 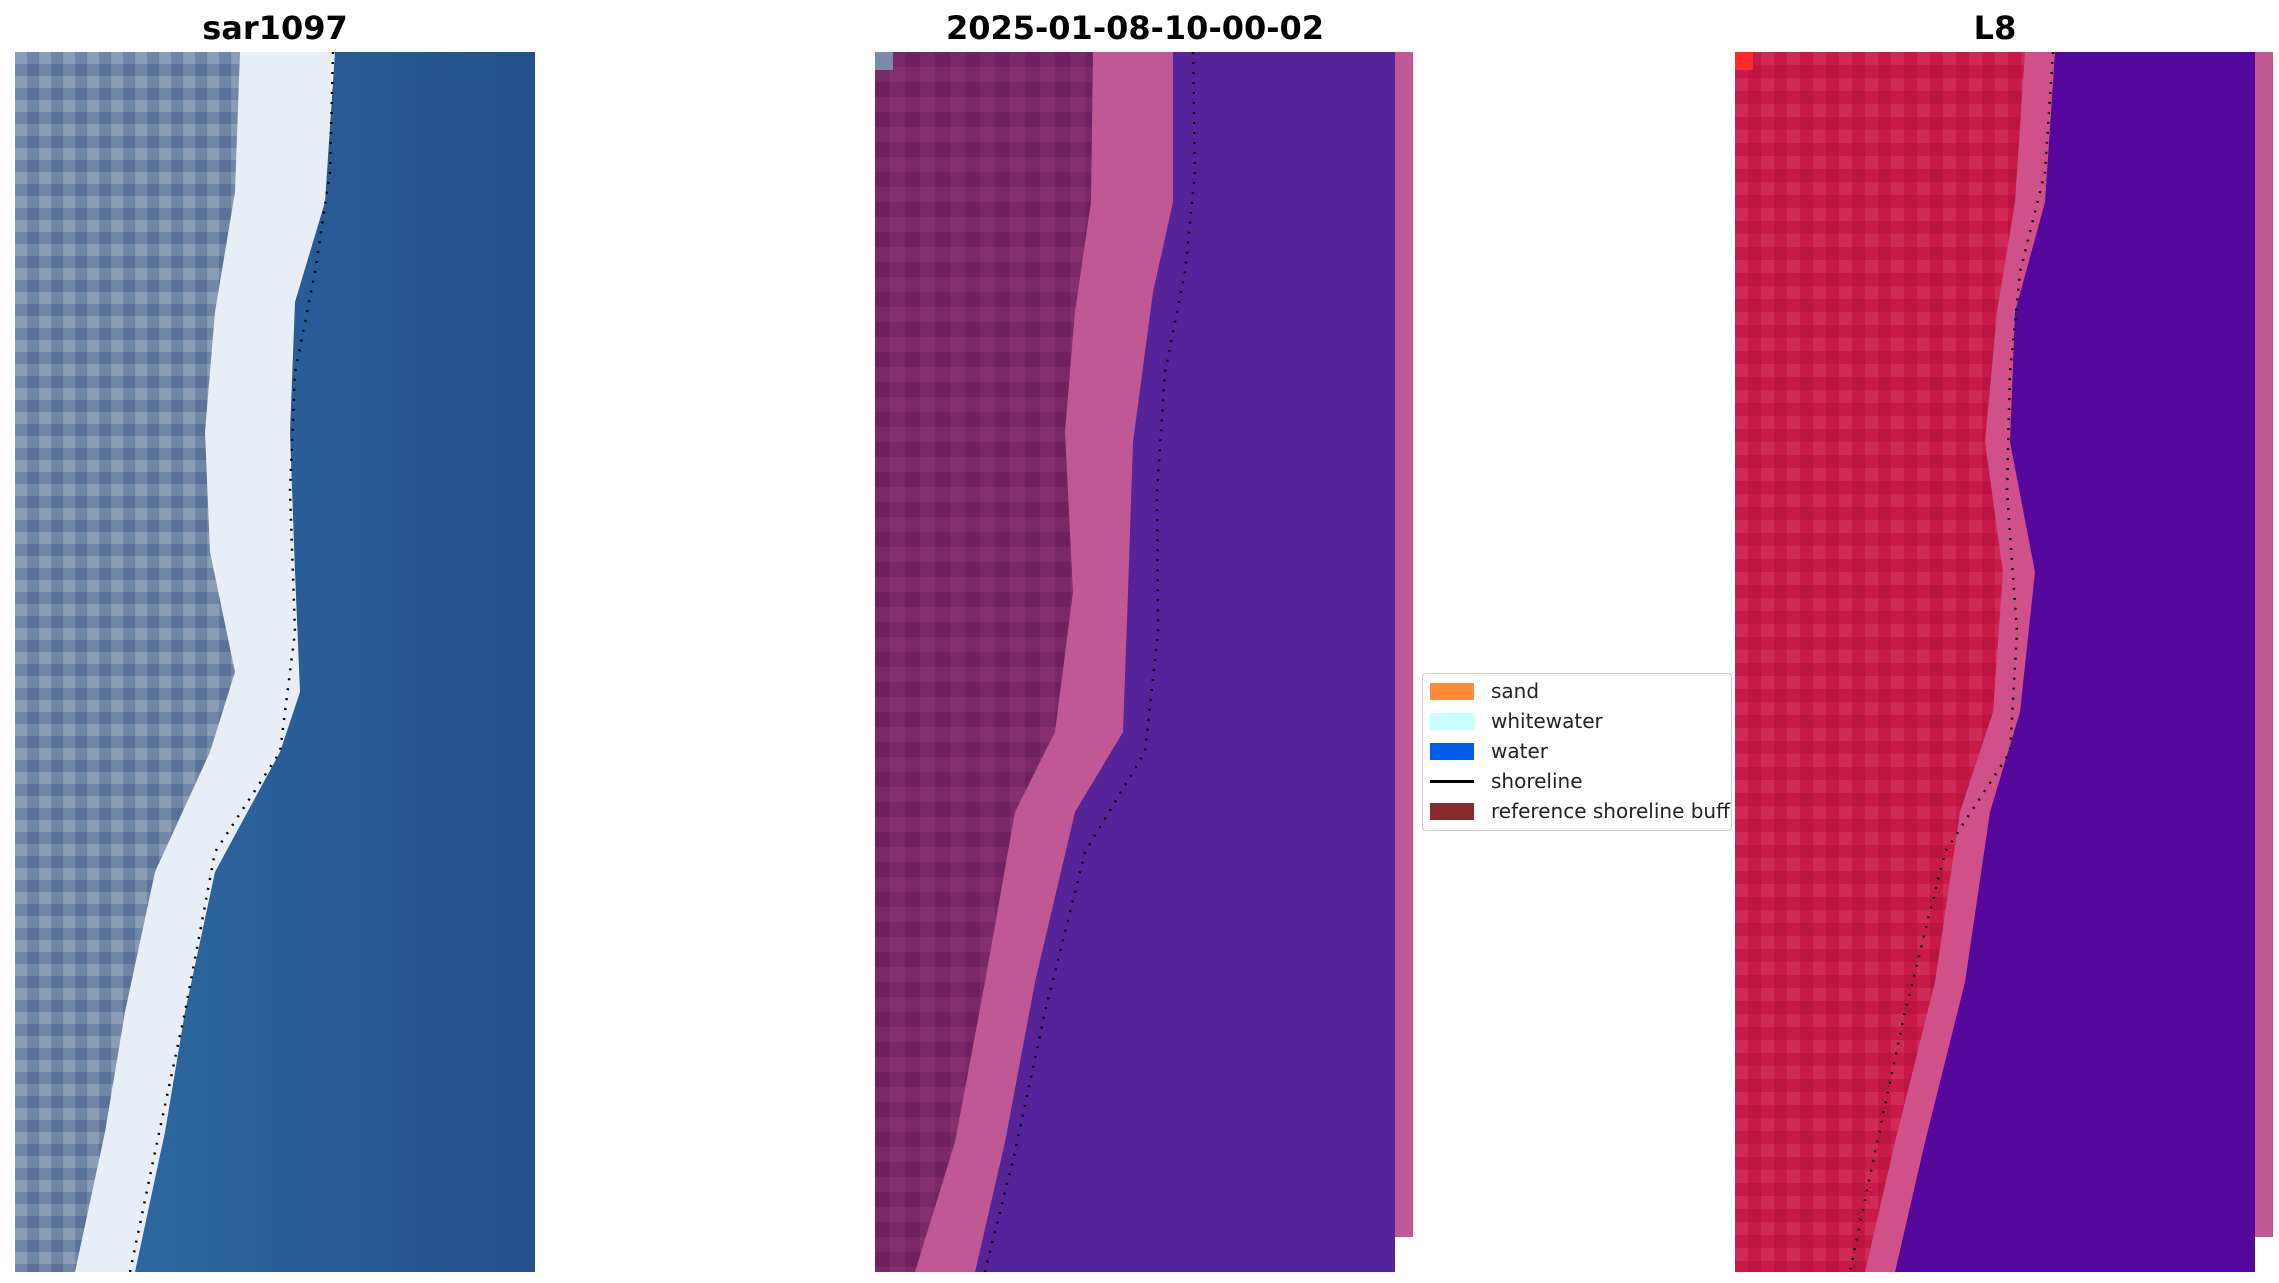 What do you see at coordinates (1135, 28) in the screenshot?
I see `panel-title-classification: 2025-01-08-10-00-02` at bounding box center [1135, 28].